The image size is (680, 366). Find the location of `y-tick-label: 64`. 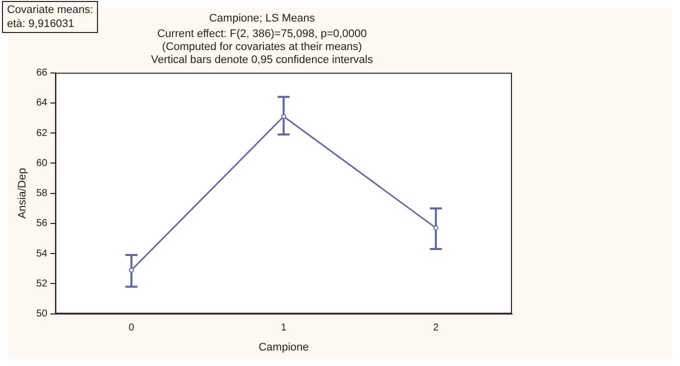

y-tick-label: 64 is located at coordinates (42, 103).